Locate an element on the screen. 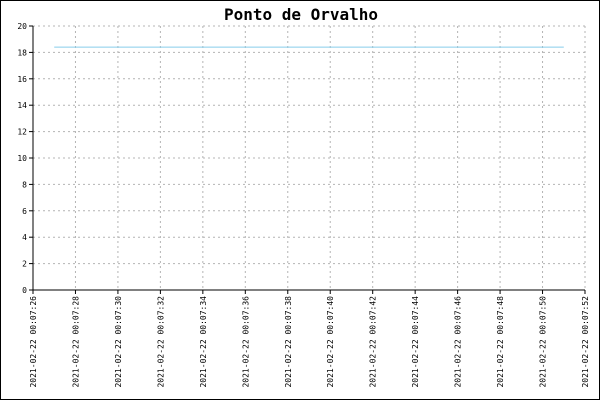 The image size is (600, 400). x-tick-label: 2021-02-22 00:07:28 is located at coordinates (75, 342).